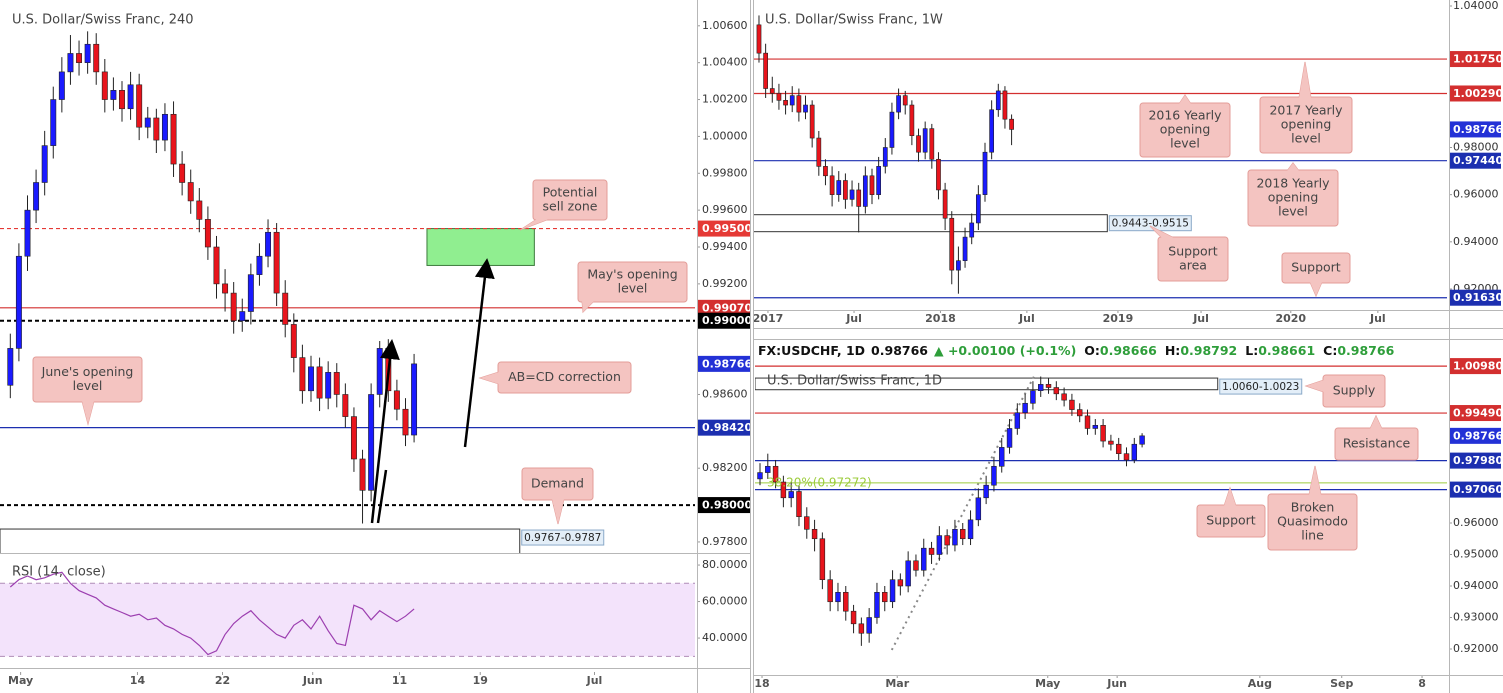 Image resolution: width=1503 pixels, height=693 pixels. What do you see at coordinates (725, 637) in the screenshot?
I see `y-tick-label: 40.0000` at bounding box center [725, 637].